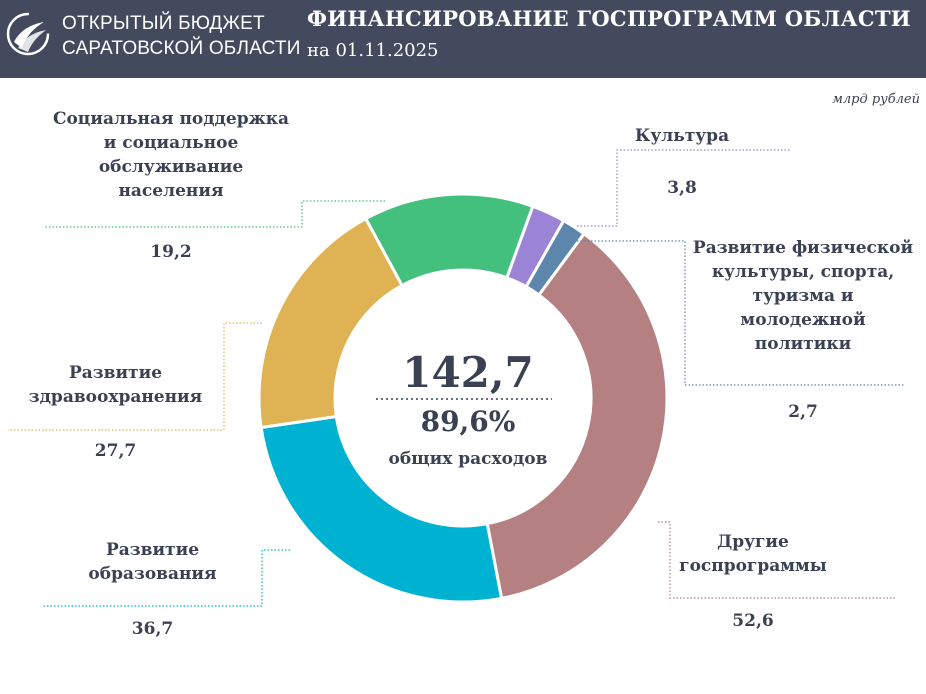 This screenshot has width=926, height=694. Describe the element at coordinates (682, 136) in the screenshot. I see `slice-label: Культура` at that location.